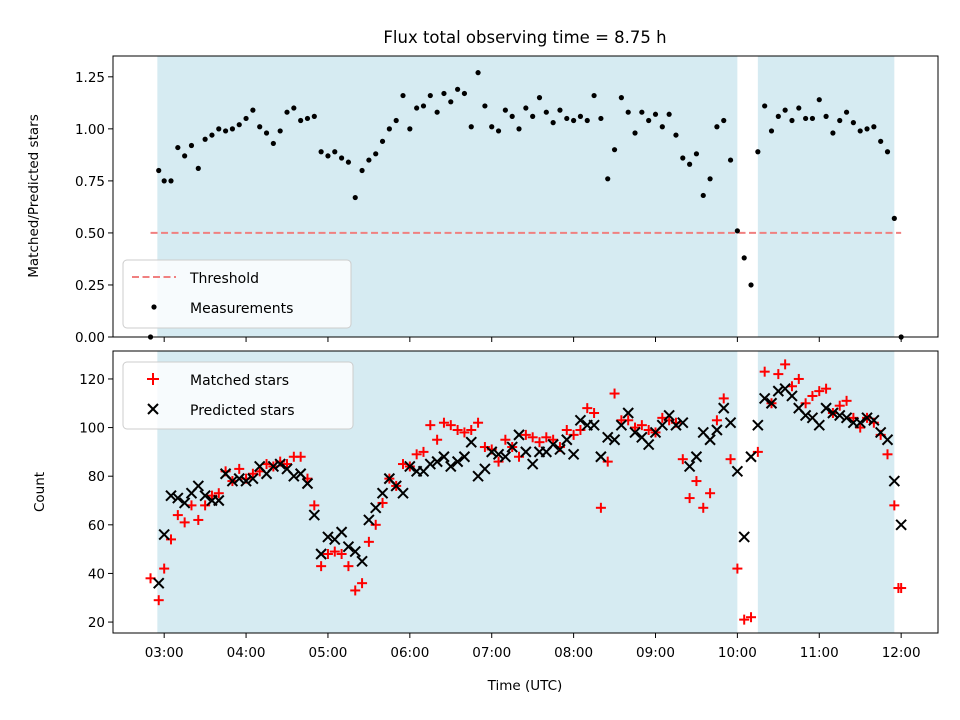 The width and height of the screenshot is (960, 720). What do you see at coordinates (242, 411) in the screenshot?
I see `legend-predicted-label: Predicted stars` at bounding box center [242, 411].